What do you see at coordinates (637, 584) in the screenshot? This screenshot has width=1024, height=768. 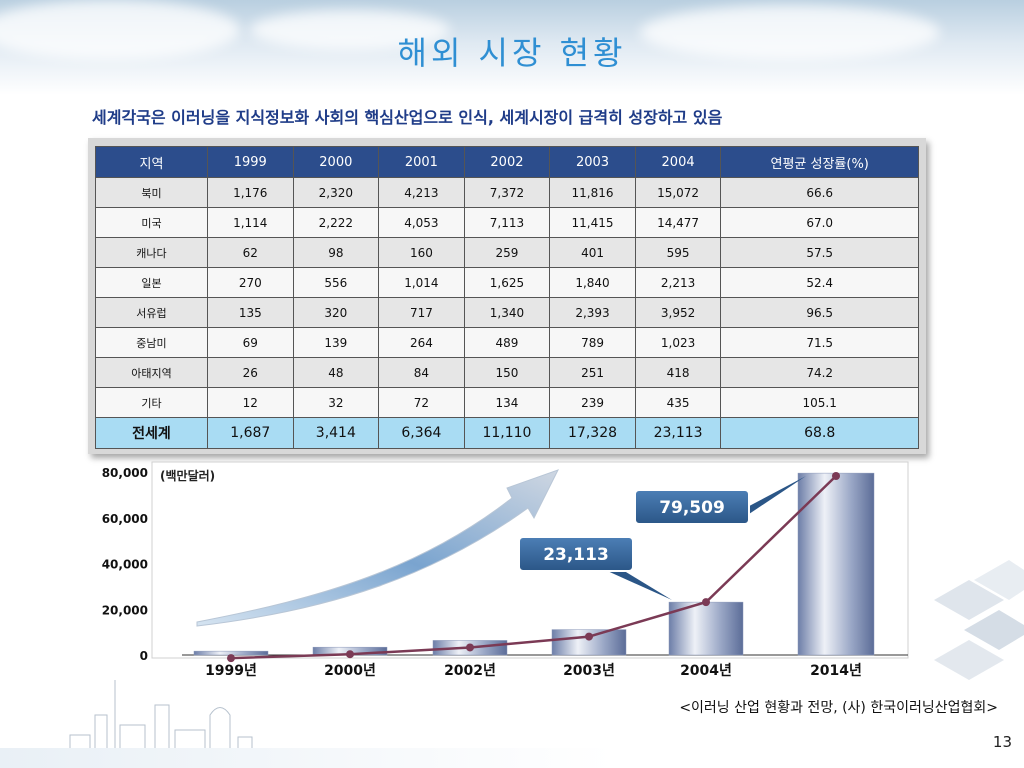 I see `callout-pointer` at bounding box center [637, 584].